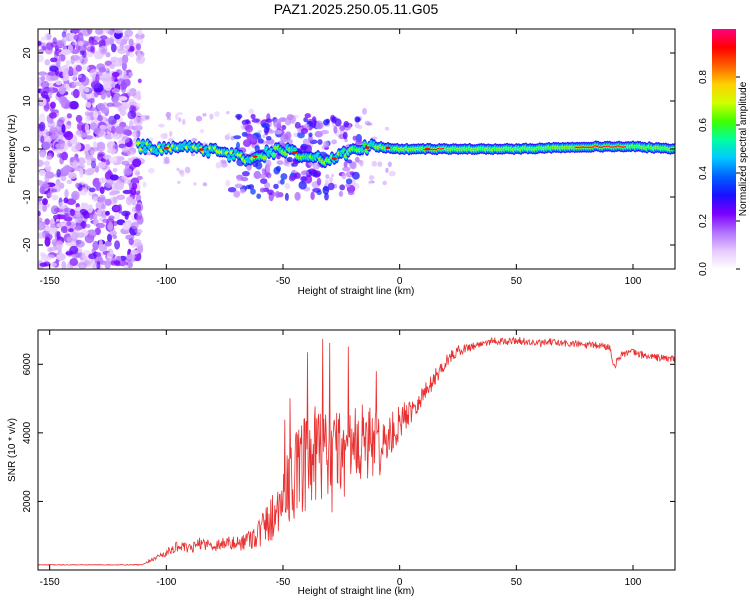 This screenshot has height=600, width=750. Describe the element at coordinates (12, 149) in the screenshot. I see `spectrogram-y-label: Frequency (Hz)` at that location.